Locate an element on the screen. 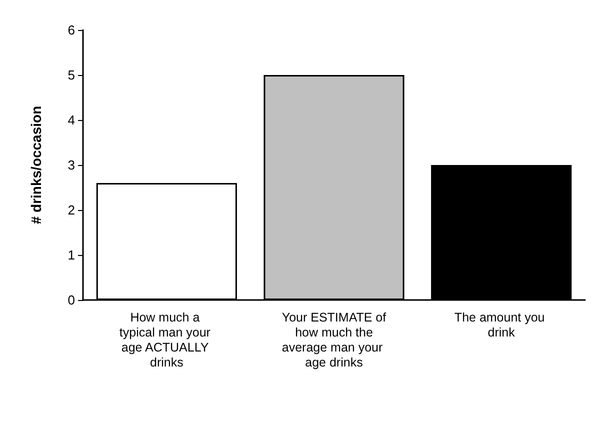 The height and width of the screenshot is (436, 613). y-tick-label: 1 is located at coordinates (71, 255).